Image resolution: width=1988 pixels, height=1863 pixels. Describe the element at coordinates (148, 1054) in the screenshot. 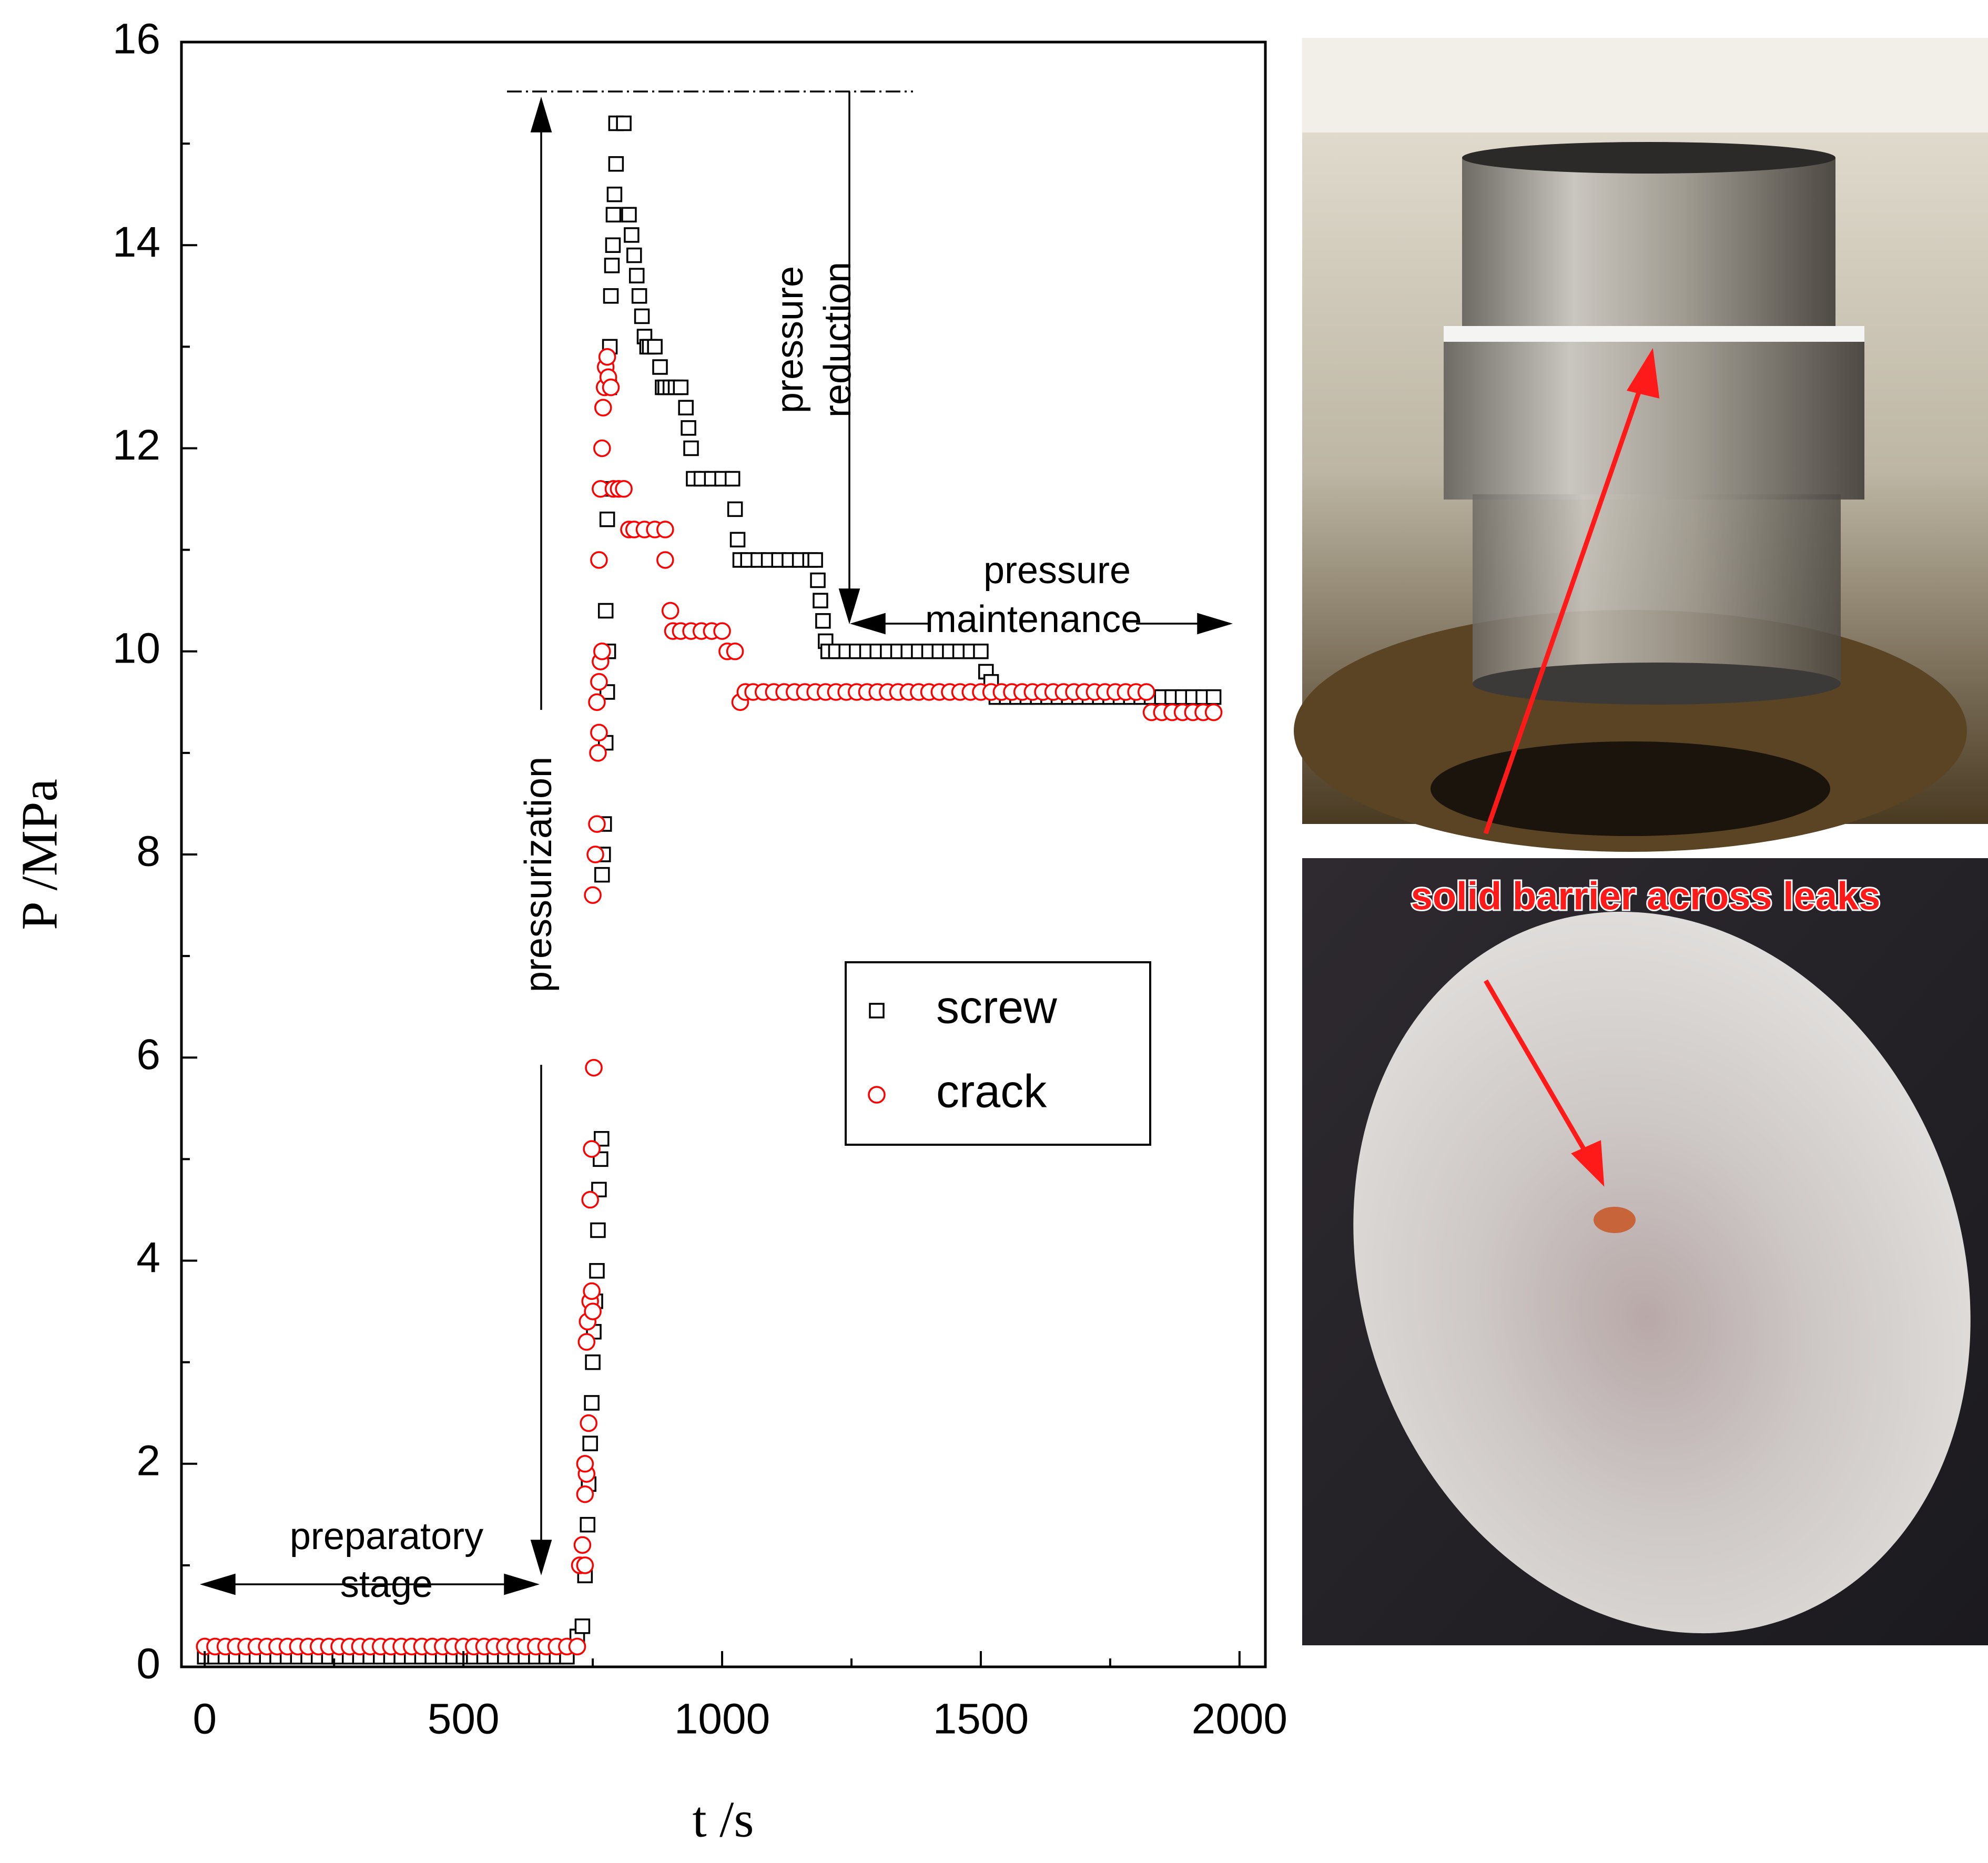

I see `y-tick-label: 6` at that location.